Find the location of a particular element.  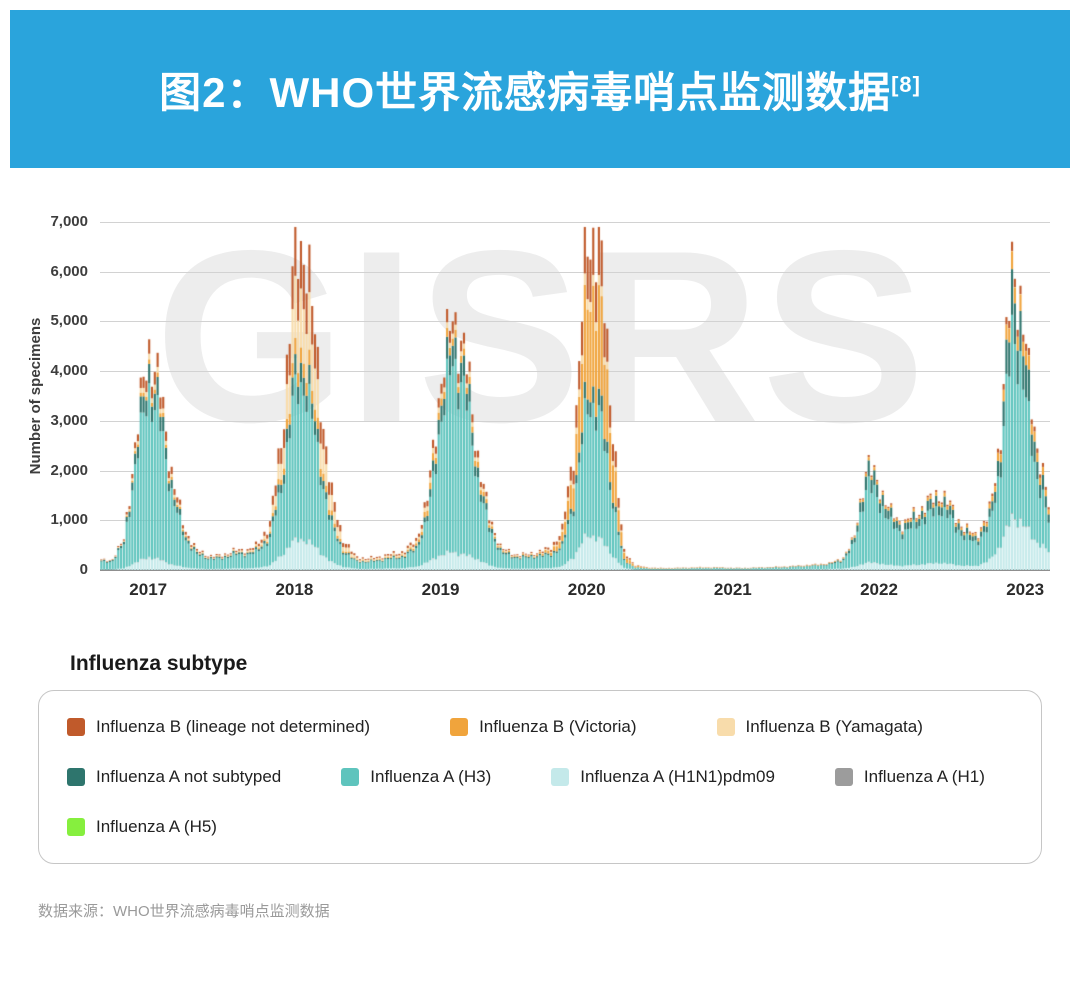

y-tick-label: 3,000 is located at coordinates (69, 420).